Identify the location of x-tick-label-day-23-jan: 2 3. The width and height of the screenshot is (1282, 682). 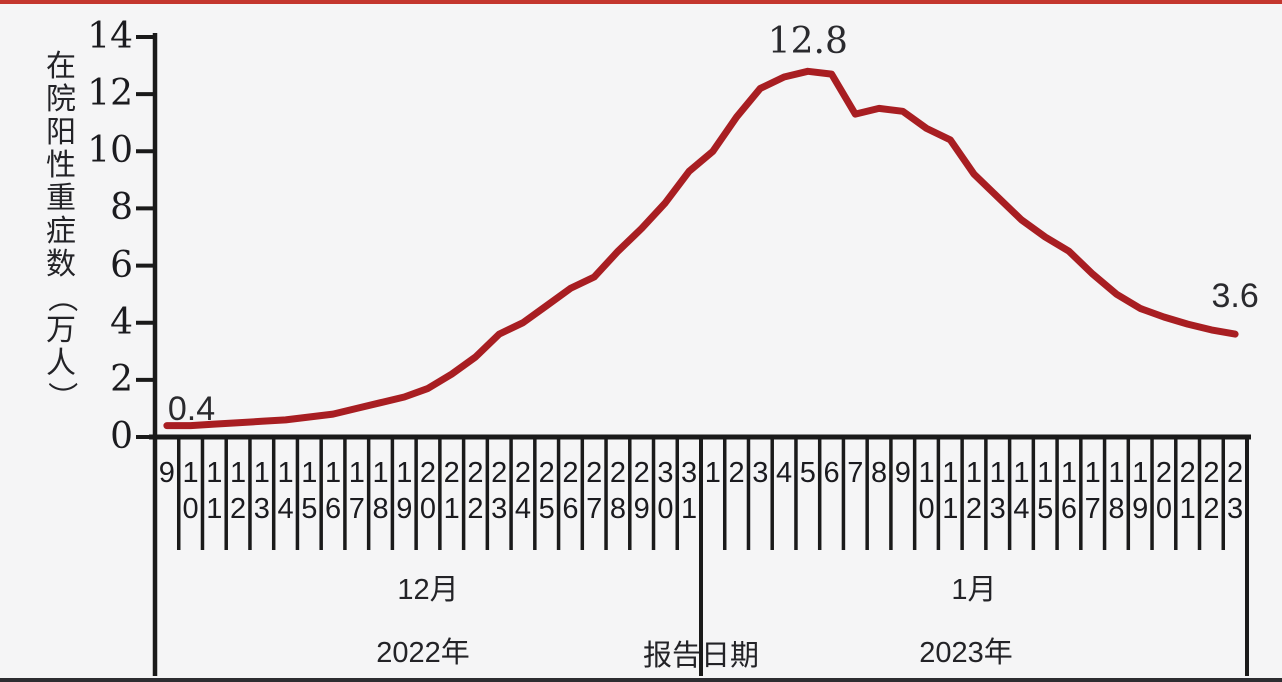
(1235, 491).